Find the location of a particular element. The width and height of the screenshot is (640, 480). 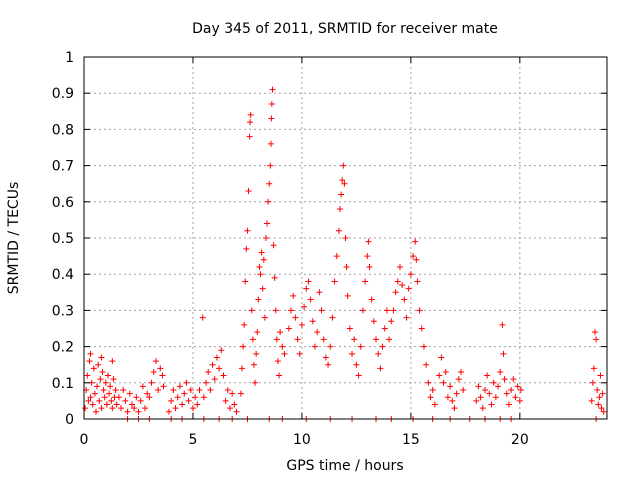

y-tick-label: 0.4 is located at coordinates (63, 275).